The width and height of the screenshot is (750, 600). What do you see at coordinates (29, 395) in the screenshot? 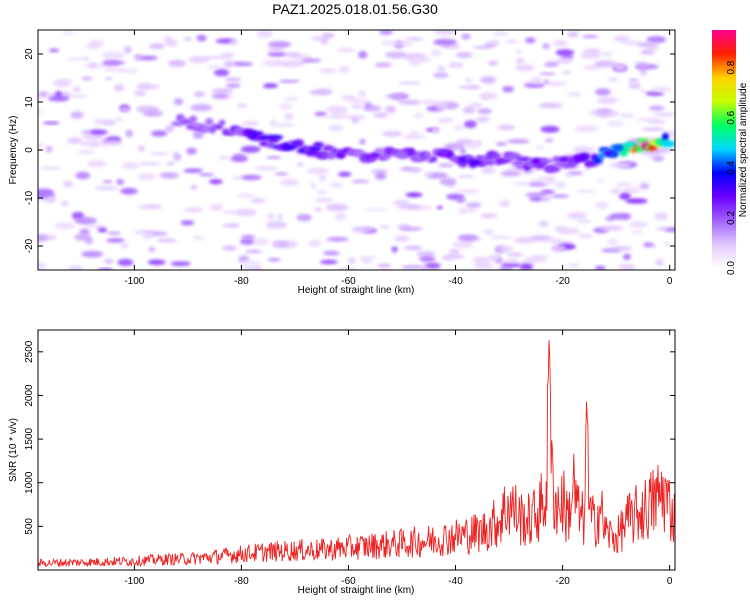
I see `y-tick-label: 2000` at bounding box center [29, 395].